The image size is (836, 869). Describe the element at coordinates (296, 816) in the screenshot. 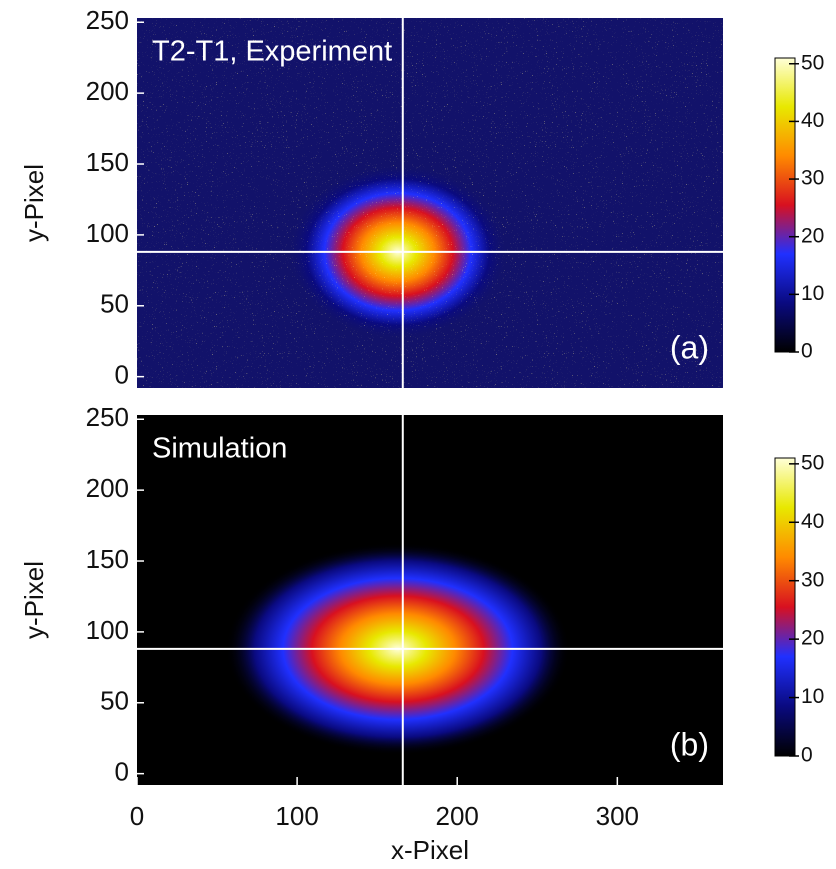

I see `x-tick-label: 100` at that location.